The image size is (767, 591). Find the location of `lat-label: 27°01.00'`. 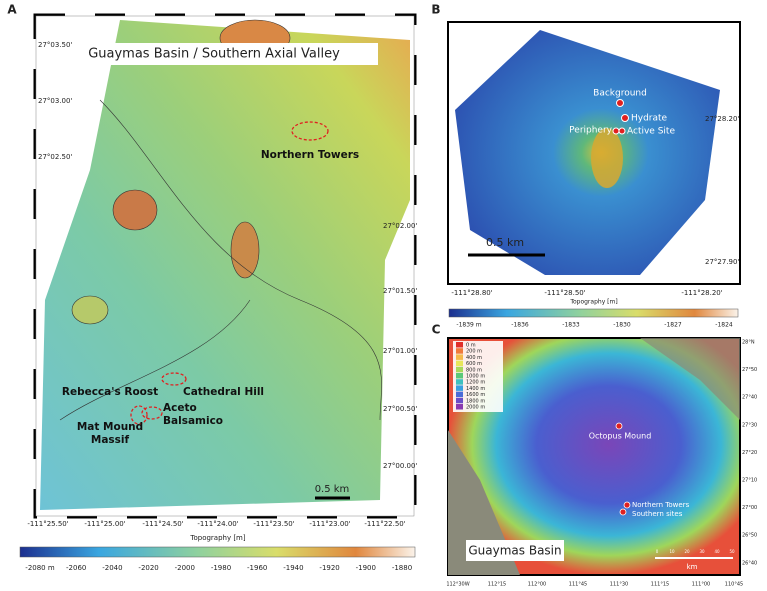

lat-label: 27°01.00' is located at coordinates (400, 351).